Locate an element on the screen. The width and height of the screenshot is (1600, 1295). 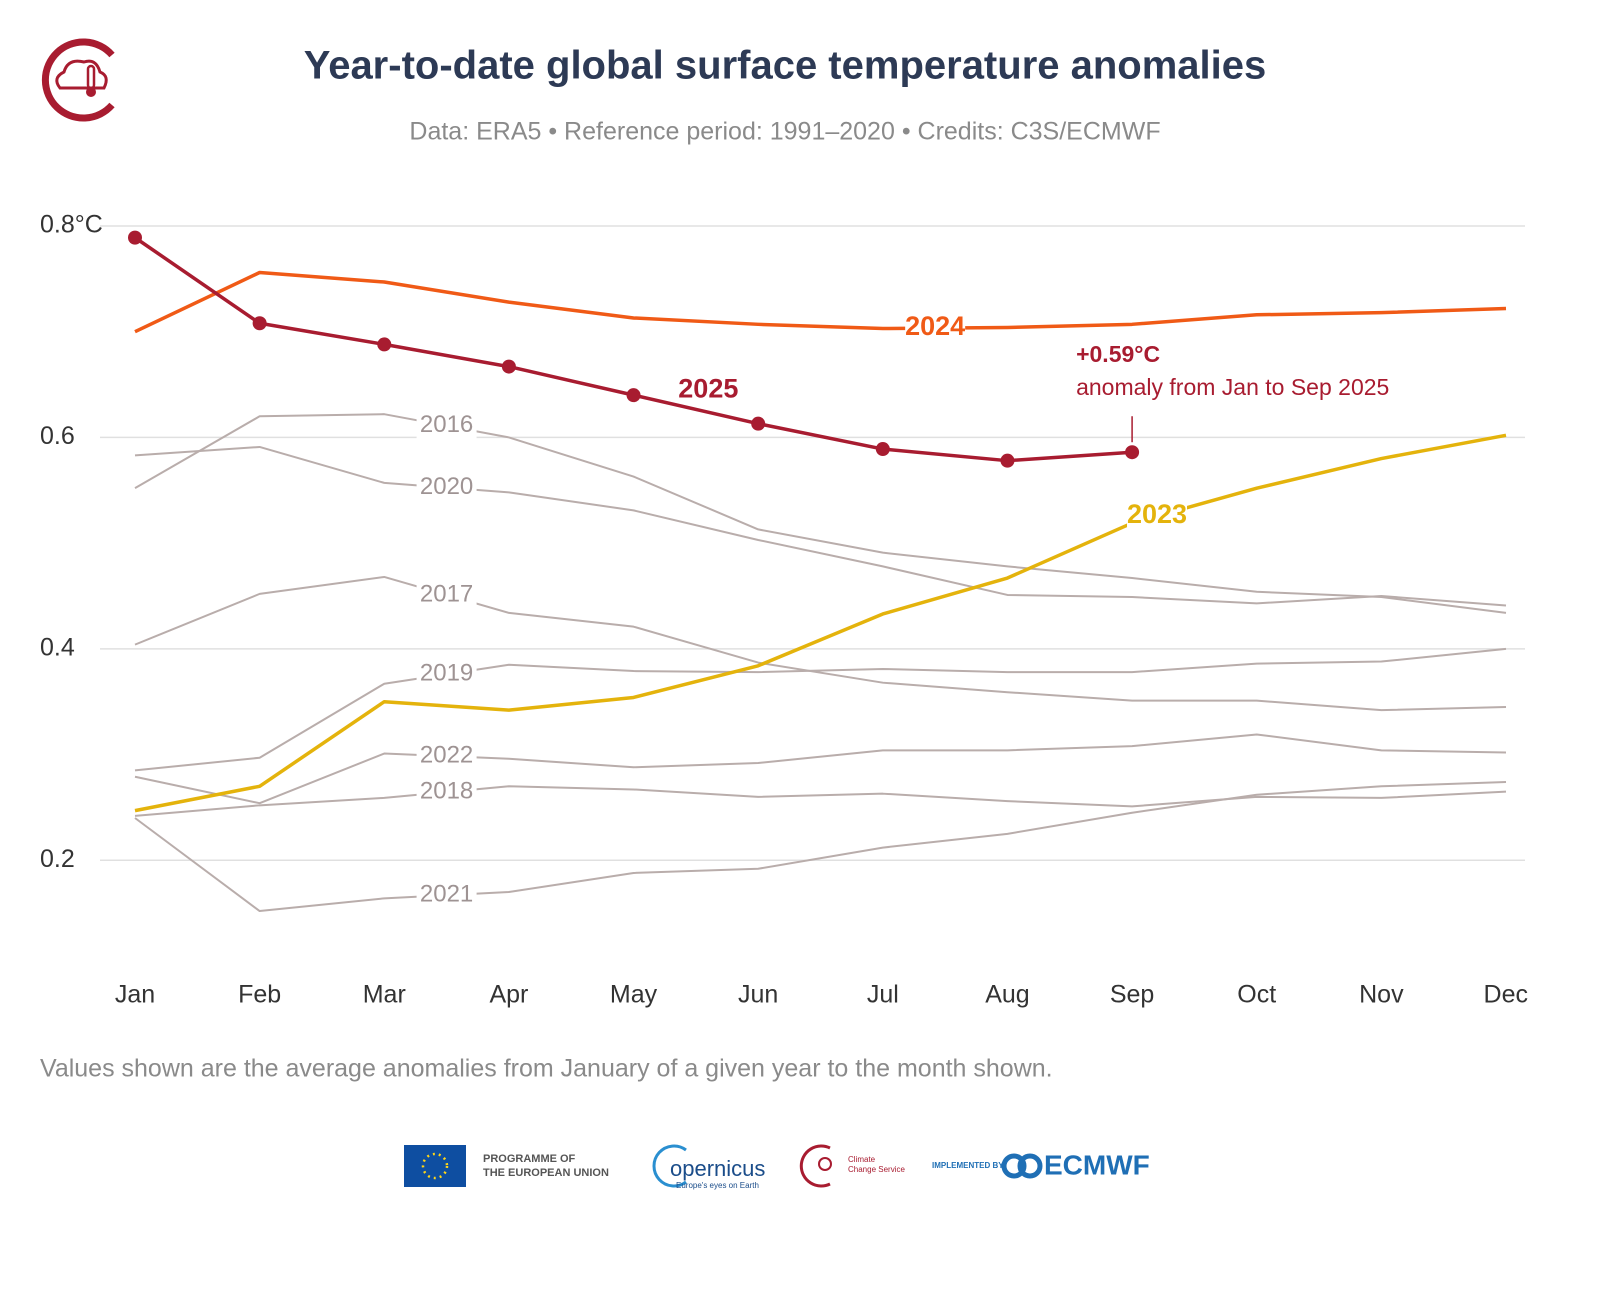
series-label: 2025 is located at coordinates (708, 388).